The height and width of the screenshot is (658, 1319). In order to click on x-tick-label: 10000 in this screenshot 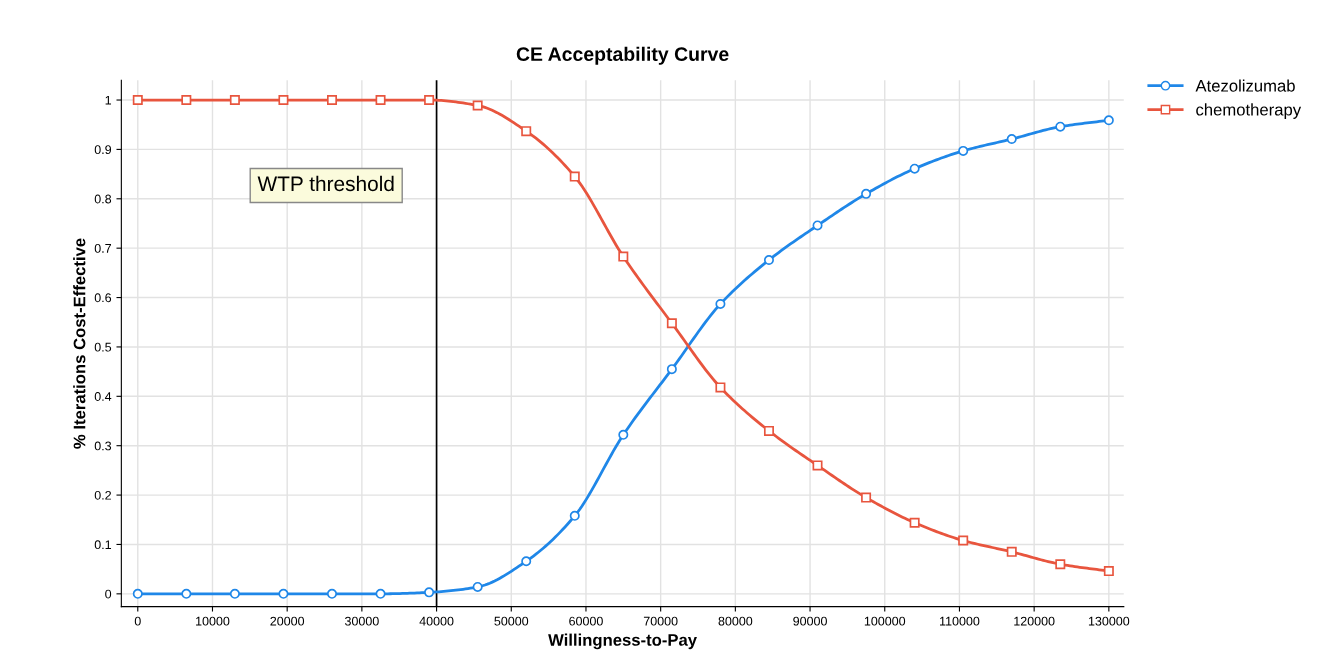, I will do `click(213, 621)`.